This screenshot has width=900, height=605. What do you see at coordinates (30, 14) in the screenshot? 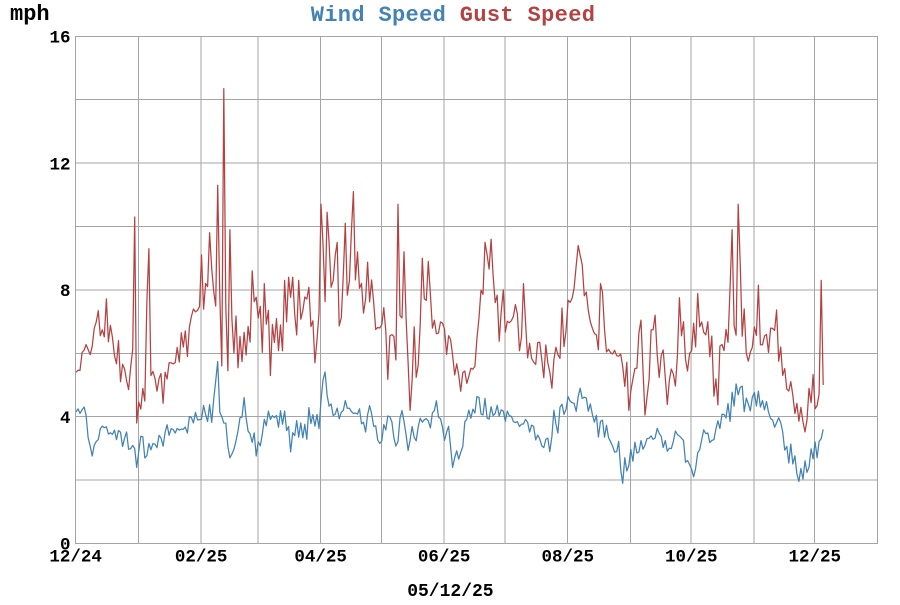
I see `svg-text: mph` at bounding box center [30, 14].